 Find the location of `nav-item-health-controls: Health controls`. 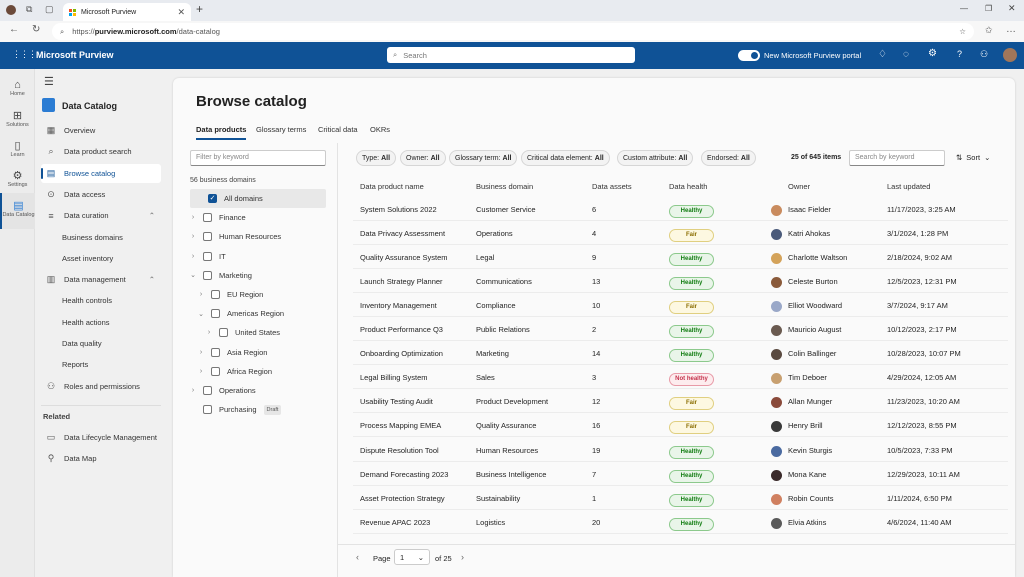

nav-item-health-controls: Health controls is located at coordinates (101, 300).